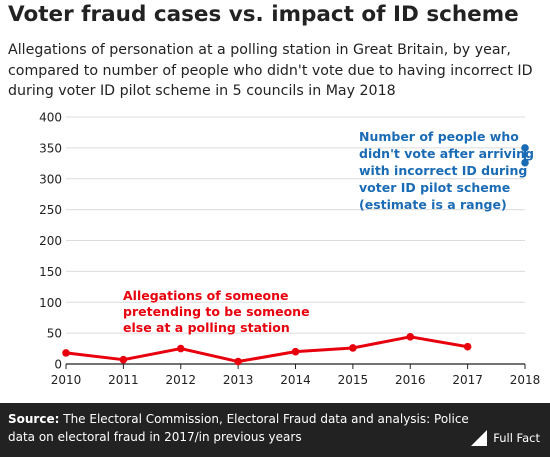 This screenshot has width=550, height=457. I want to click on y-tick-label: 300, so click(50, 179).